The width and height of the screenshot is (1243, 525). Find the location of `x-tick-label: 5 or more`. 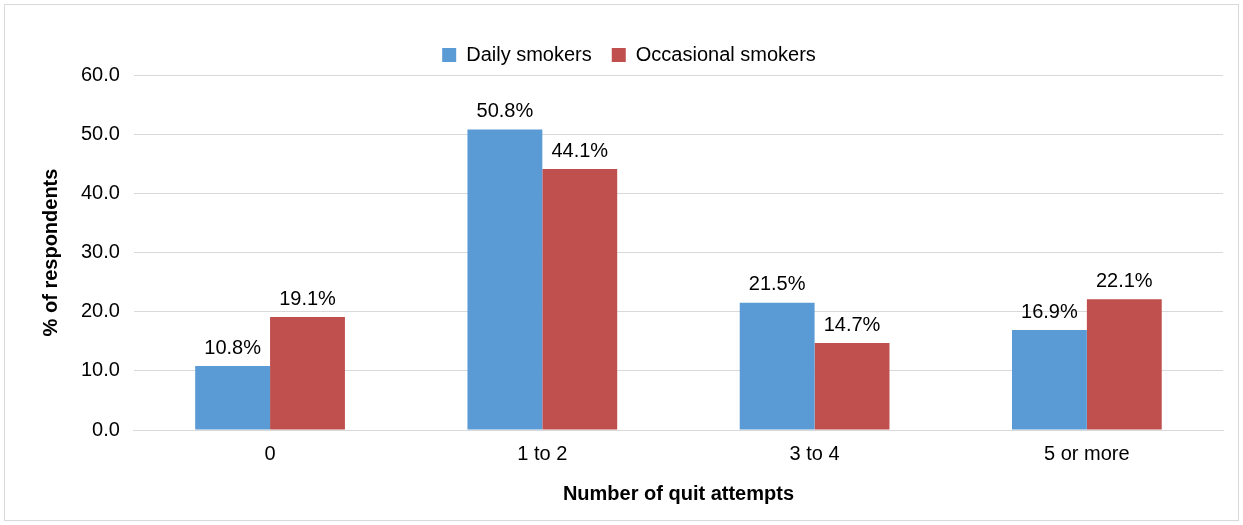

x-tick-label: 5 or more is located at coordinates (1087, 452).